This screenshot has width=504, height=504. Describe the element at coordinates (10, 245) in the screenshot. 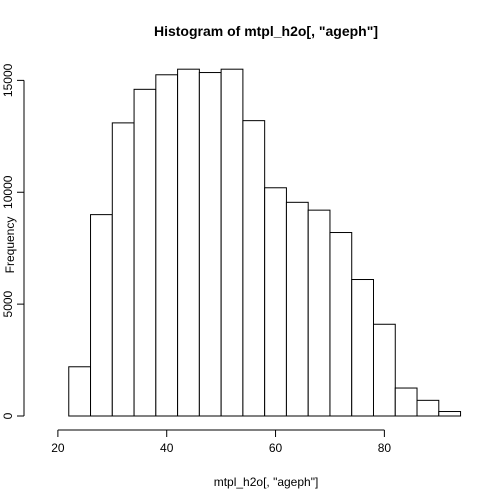

I see `y-axis-label: Frequency` at that location.